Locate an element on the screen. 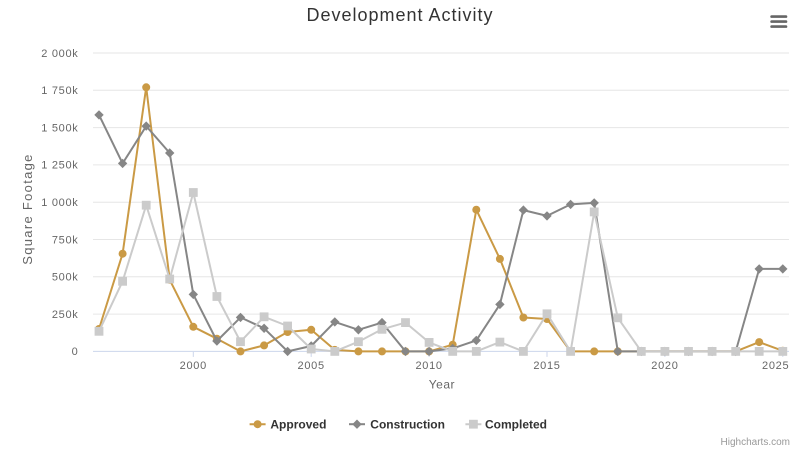 This screenshot has width=800, height=450. svg-text: 2015 is located at coordinates (546, 366).